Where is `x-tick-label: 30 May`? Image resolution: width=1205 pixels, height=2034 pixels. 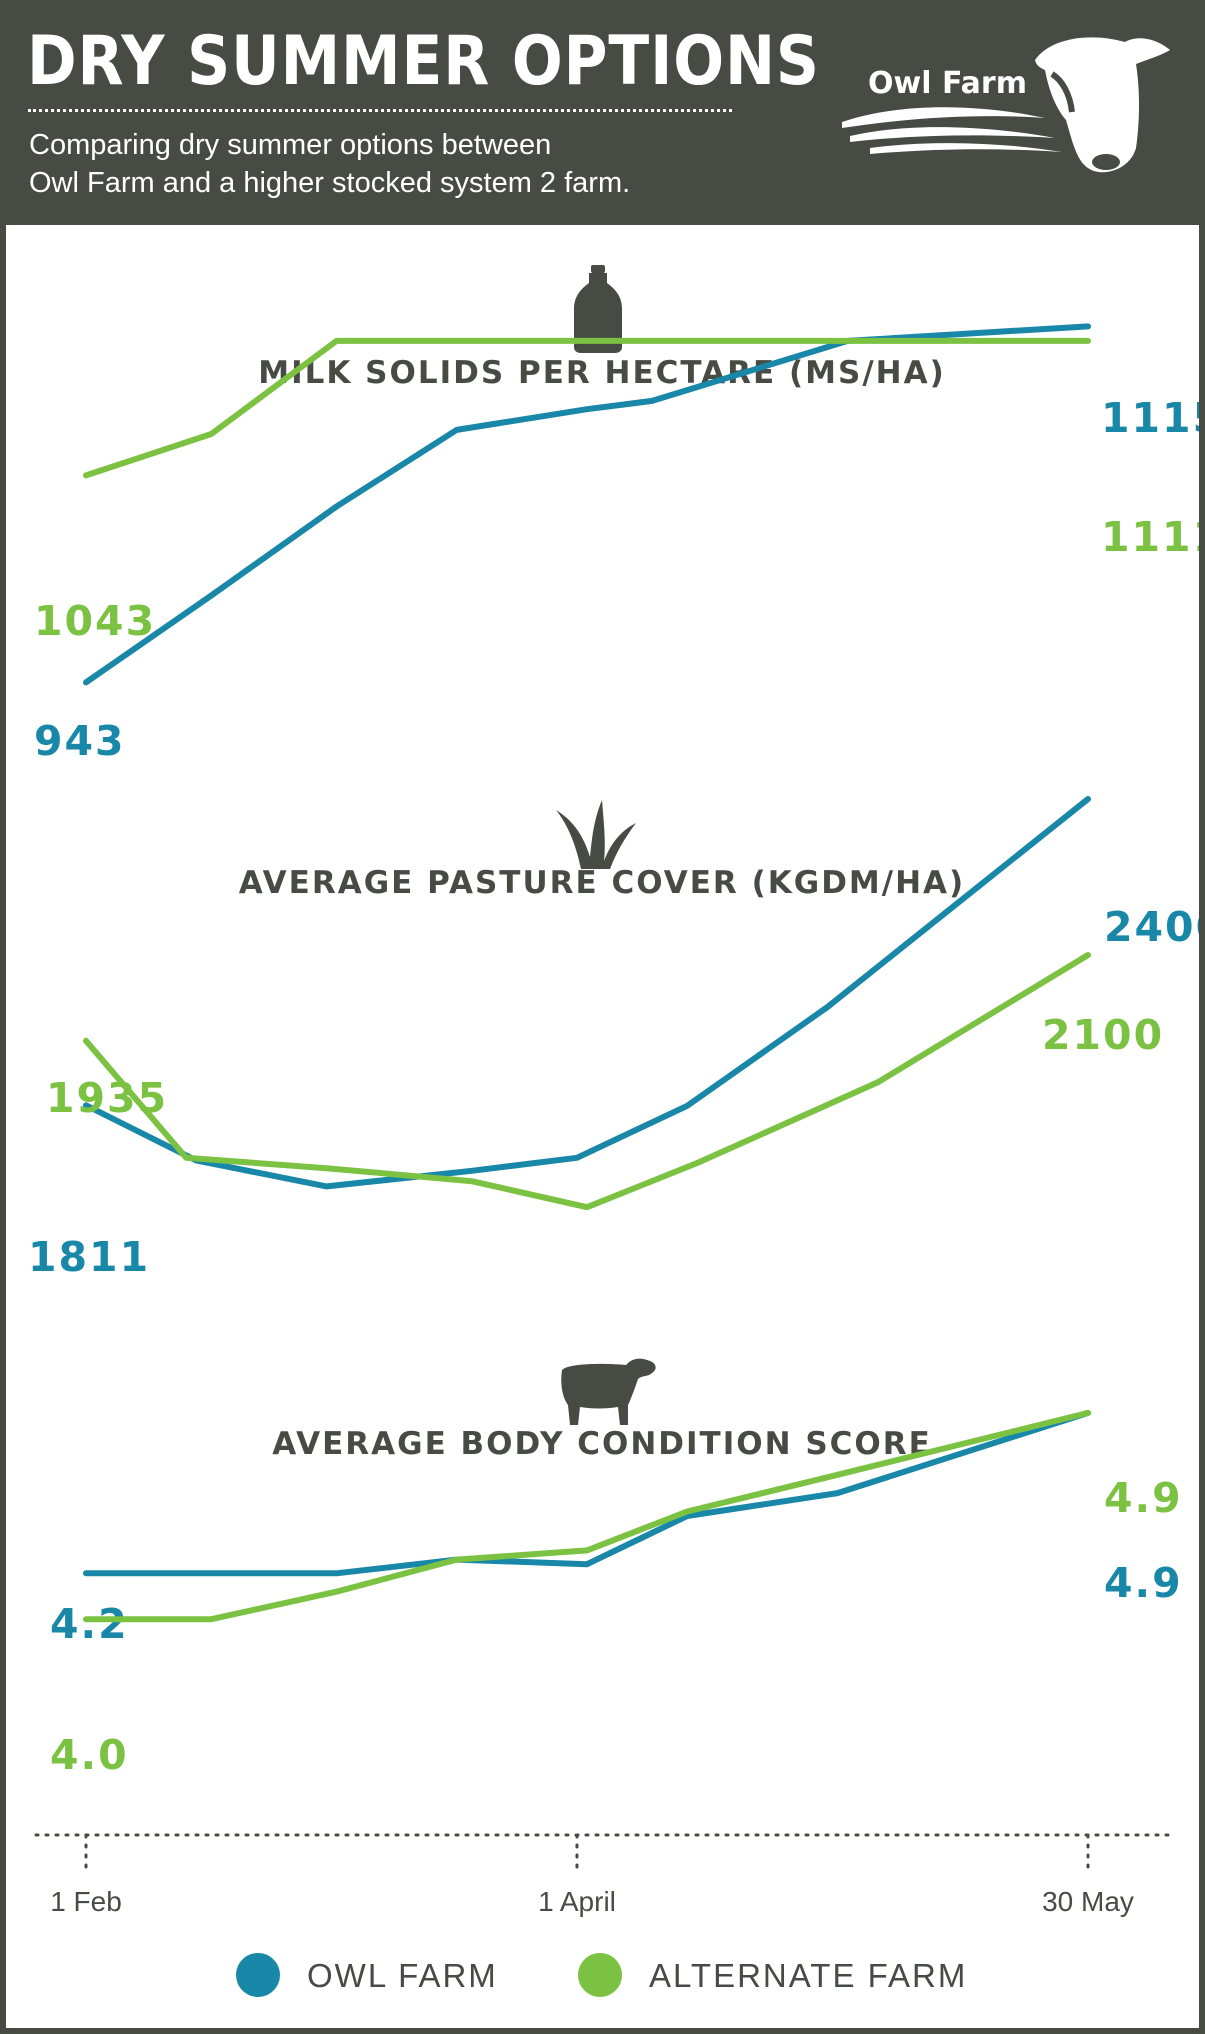 x-tick-label: 30 May is located at coordinates (1088, 1901).